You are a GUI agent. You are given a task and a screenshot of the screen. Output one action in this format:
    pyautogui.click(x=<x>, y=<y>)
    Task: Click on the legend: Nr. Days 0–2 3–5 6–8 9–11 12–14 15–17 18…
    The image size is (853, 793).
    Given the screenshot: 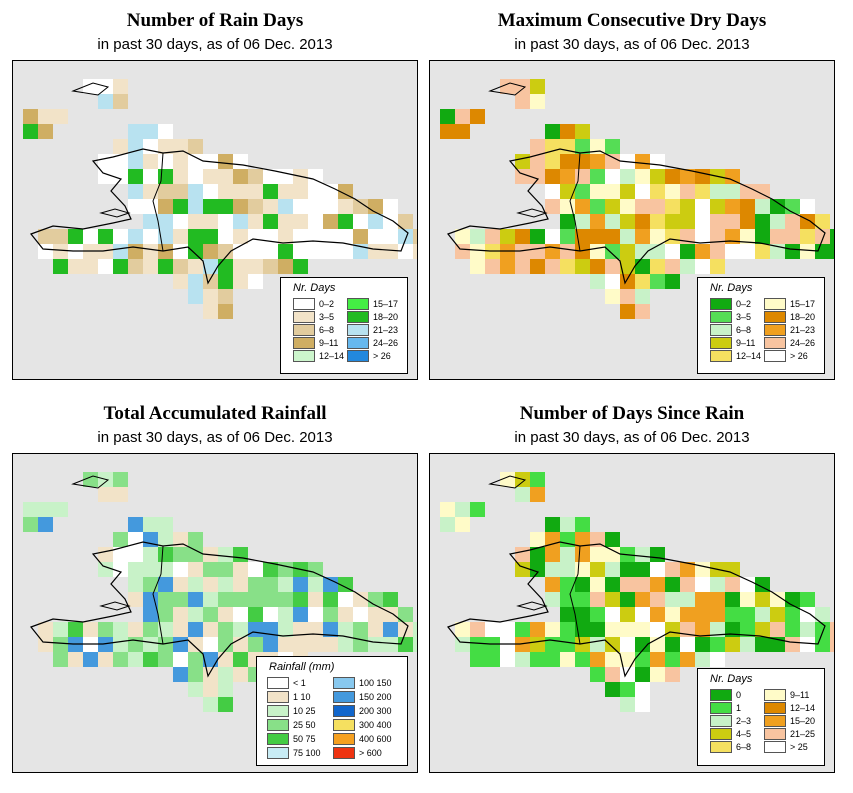 What is the action you would take?
    pyautogui.click(x=761, y=325)
    